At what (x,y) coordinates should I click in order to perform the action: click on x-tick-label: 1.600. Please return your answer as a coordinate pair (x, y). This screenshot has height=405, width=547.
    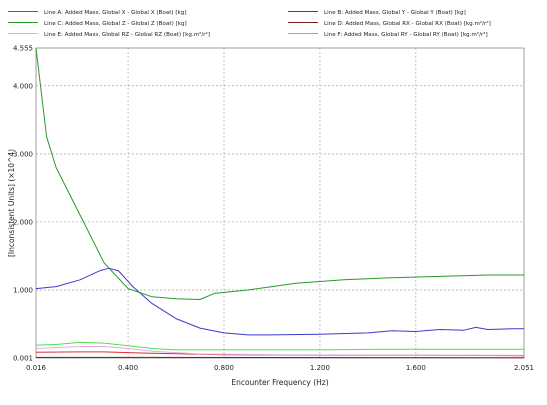
    Looking at the image, I should click on (416, 368).